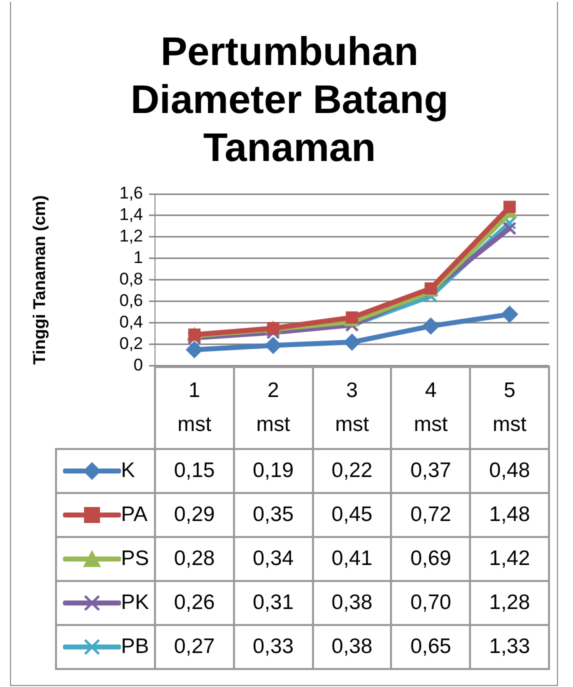 The height and width of the screenshot is (687, 573). What do you see at coordinates (131, 236) in the screenshot?
I see `y-tick-label: 1,2` at bounding box center [131, 236].